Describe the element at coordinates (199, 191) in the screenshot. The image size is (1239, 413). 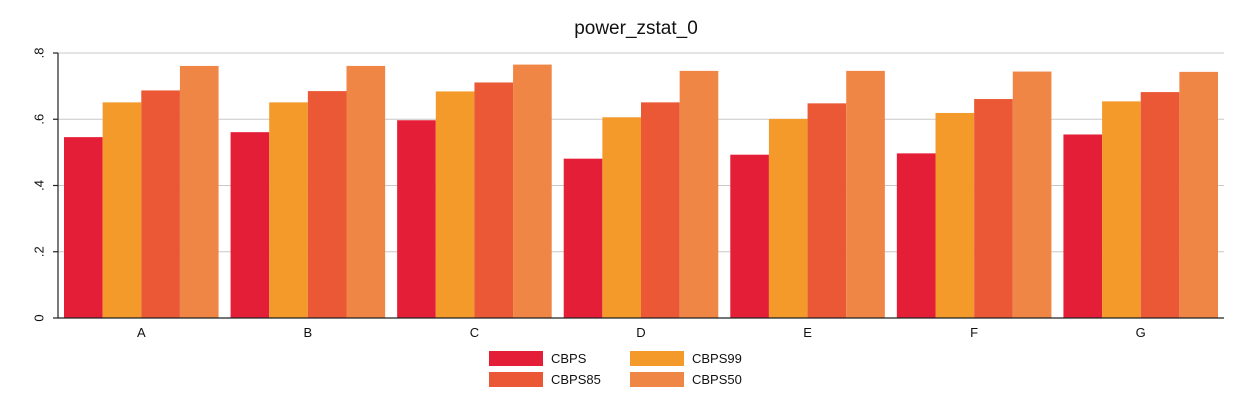
I see `bar-cbps50-a` at that location.